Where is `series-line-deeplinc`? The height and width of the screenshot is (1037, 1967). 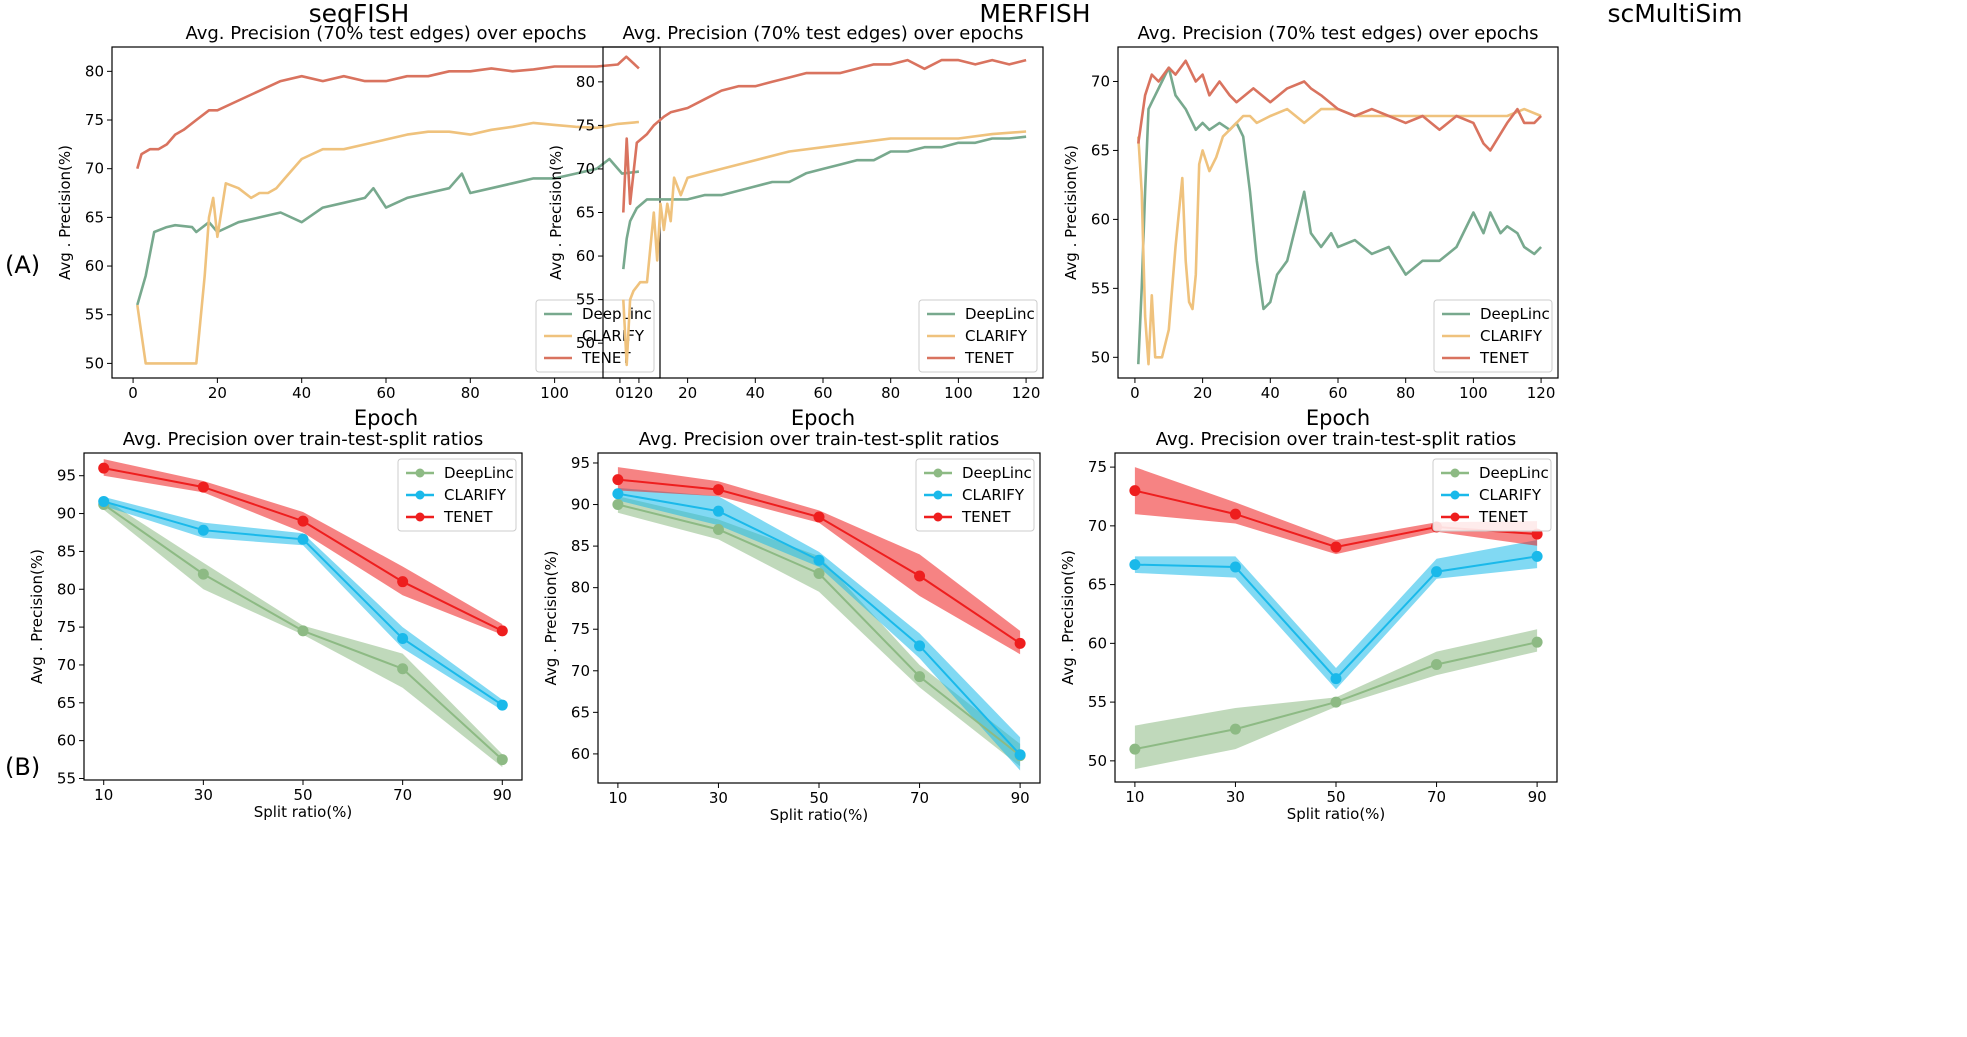 series-line-deeplinc is located at coordinates (388, 231).